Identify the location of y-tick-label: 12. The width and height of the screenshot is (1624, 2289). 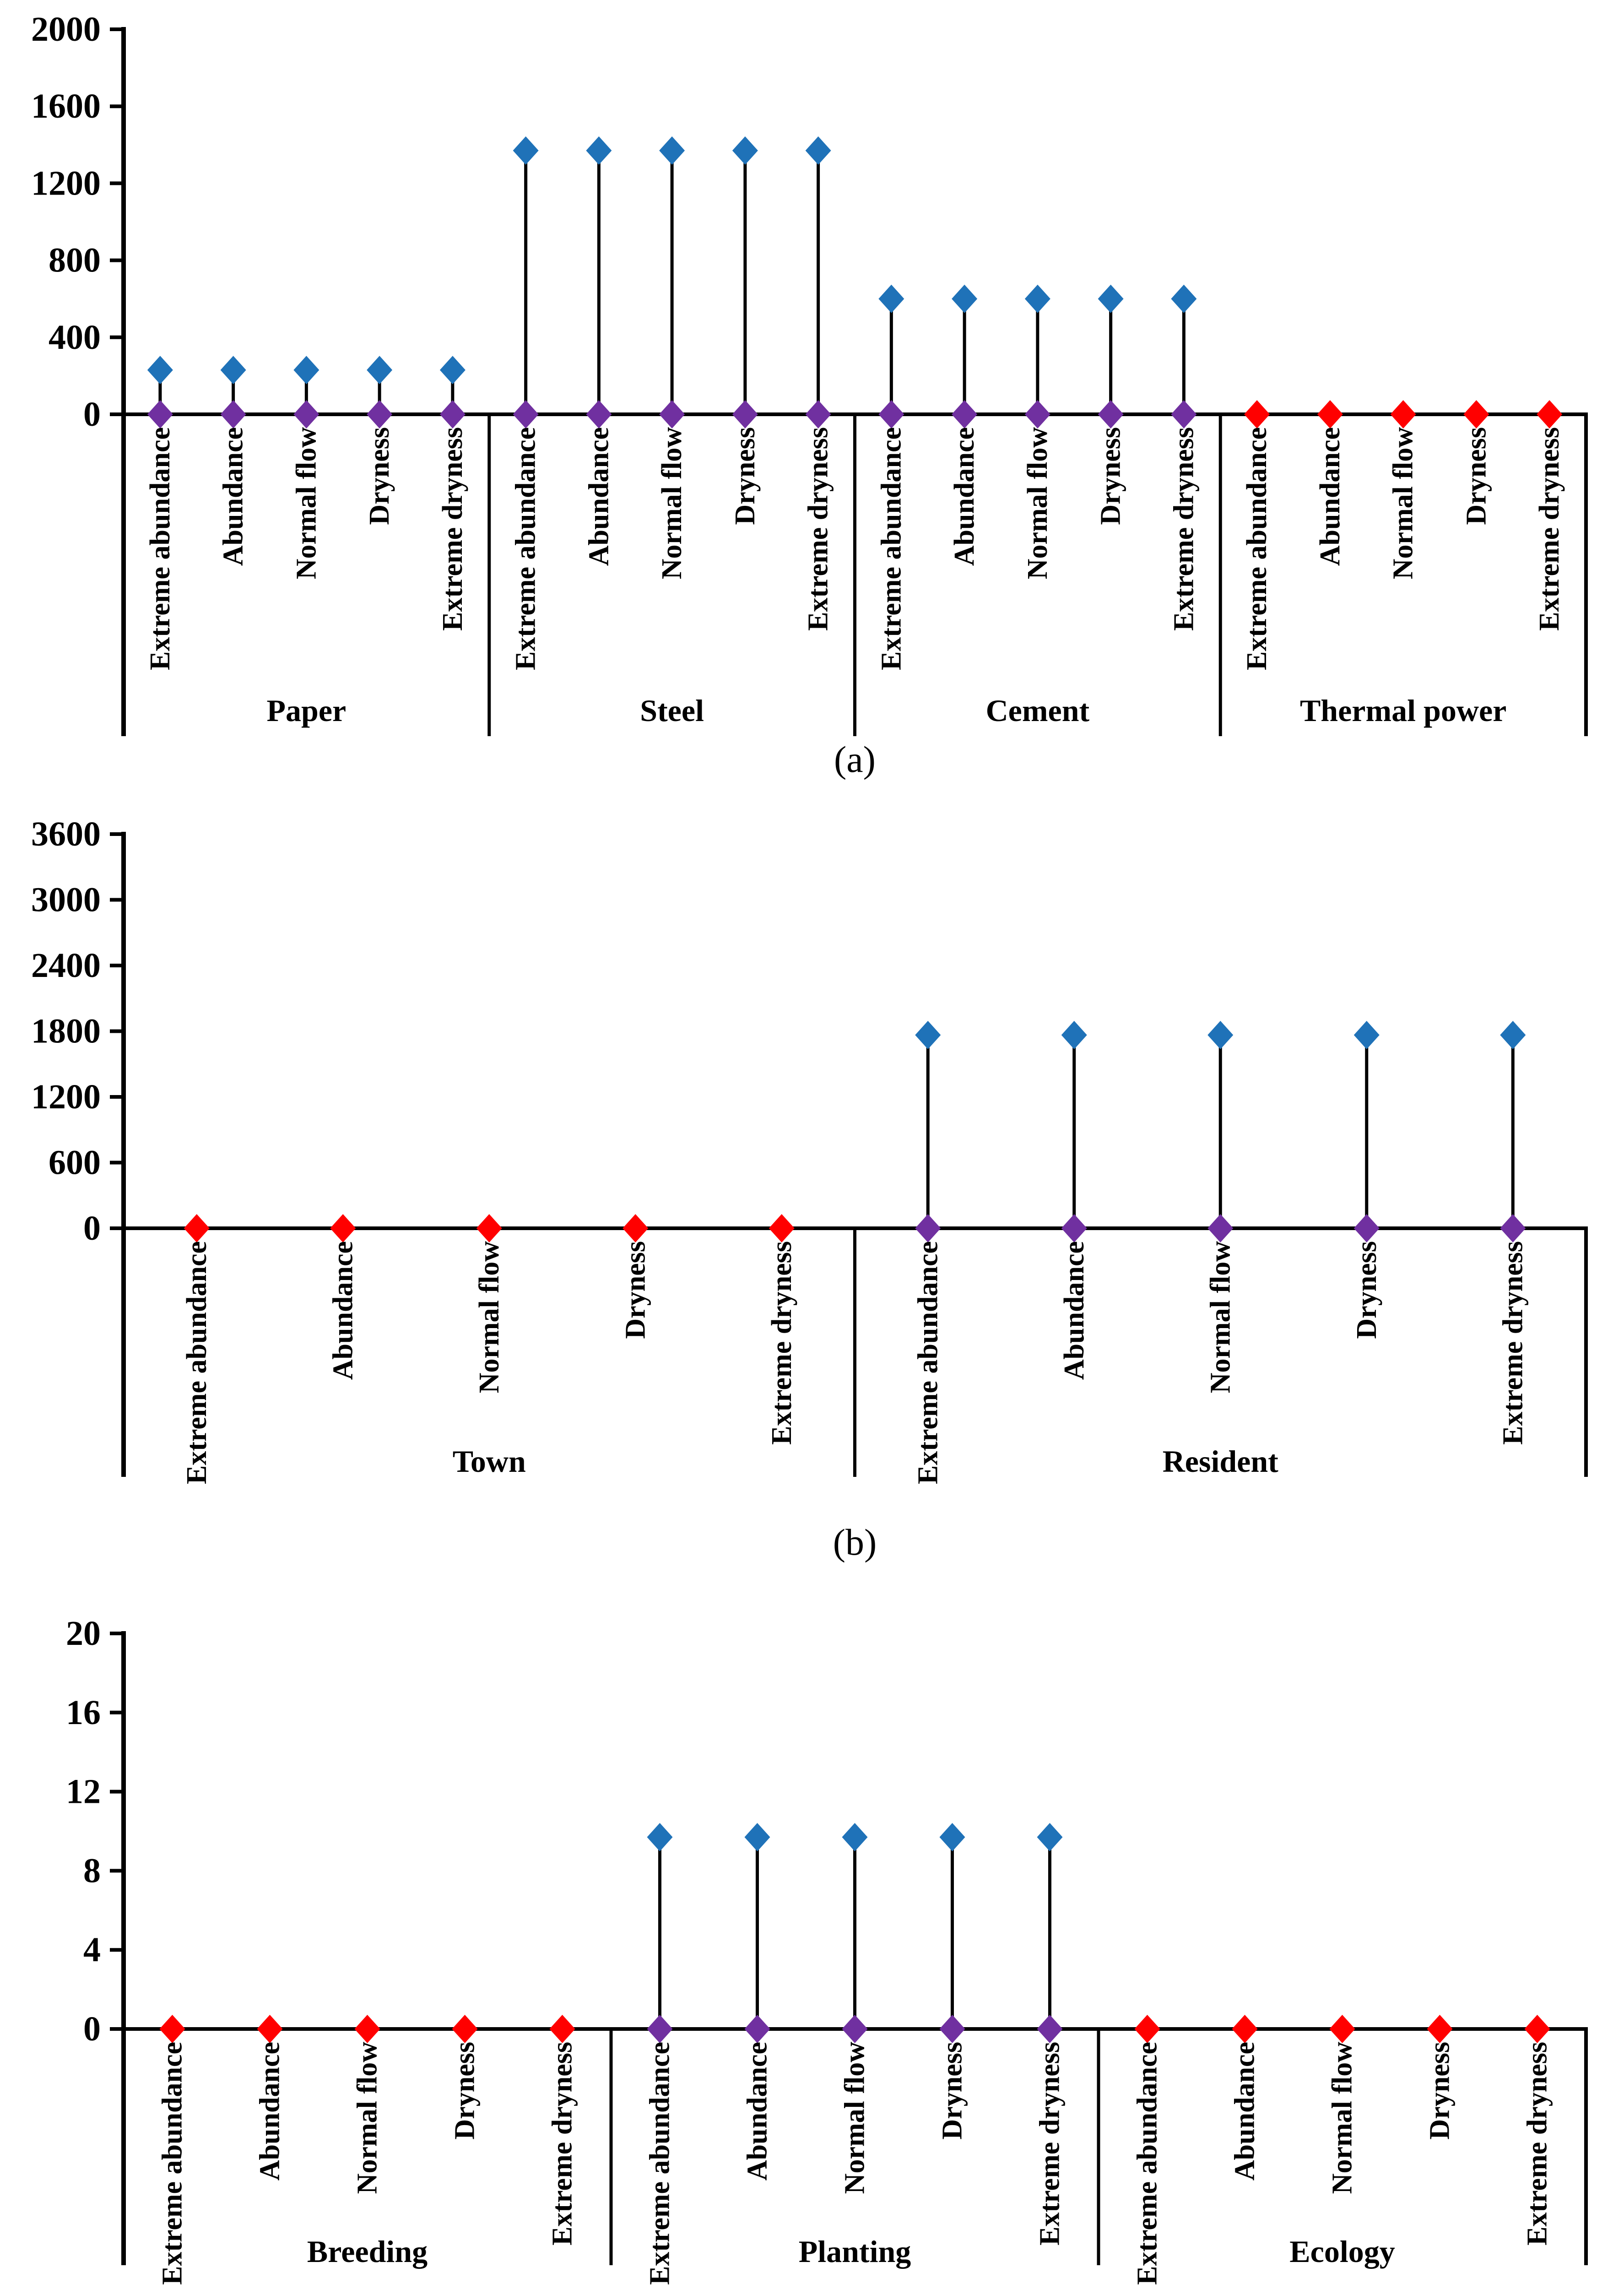
(83, 1792).